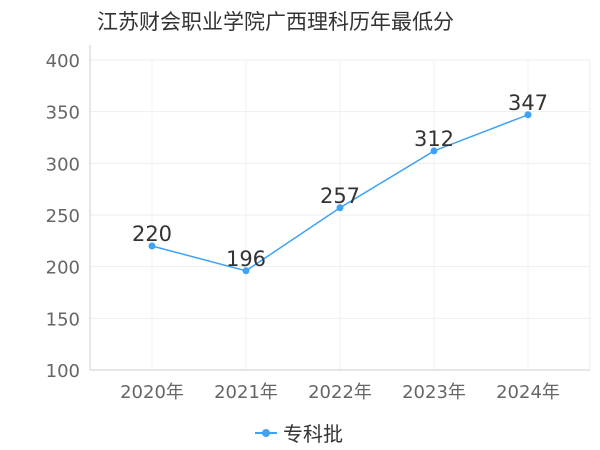 The width and height of the screenshot is (600, 450). Describe the element at coordinates (63, 113) in the screenshot. I see `y-tick-label: 350` at that location.